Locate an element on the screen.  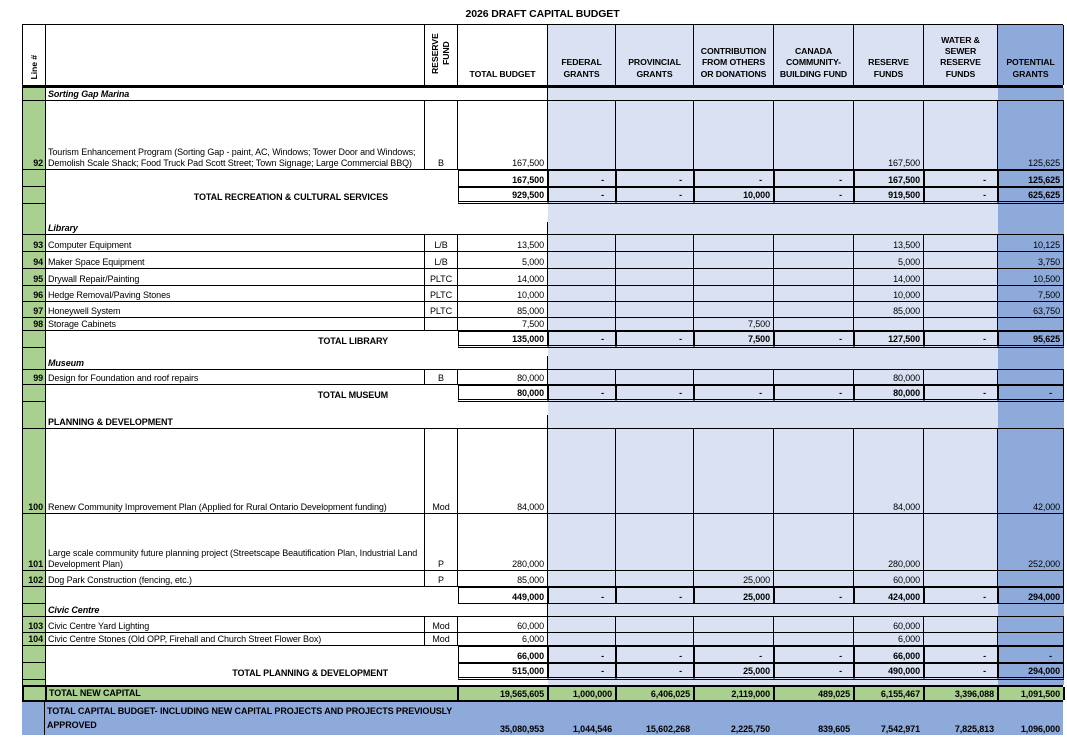
blank-cell is located at coordinates (252, 352).